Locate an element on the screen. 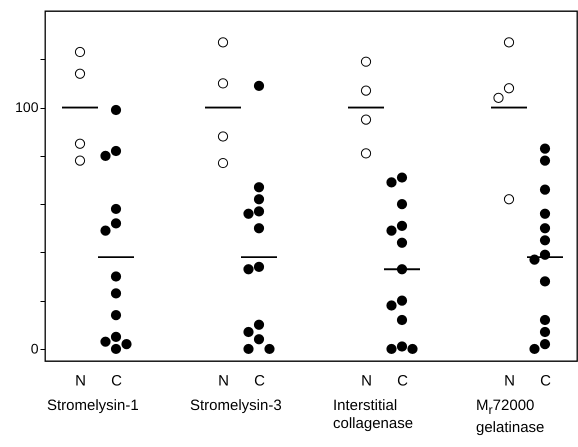  text: Interstitial collagenase is located at coordinates (373, 415).